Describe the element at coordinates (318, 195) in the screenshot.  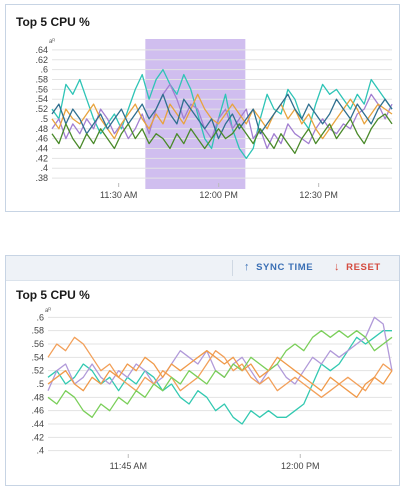
I see `x-tick-label: 12:30 PM` at that location.